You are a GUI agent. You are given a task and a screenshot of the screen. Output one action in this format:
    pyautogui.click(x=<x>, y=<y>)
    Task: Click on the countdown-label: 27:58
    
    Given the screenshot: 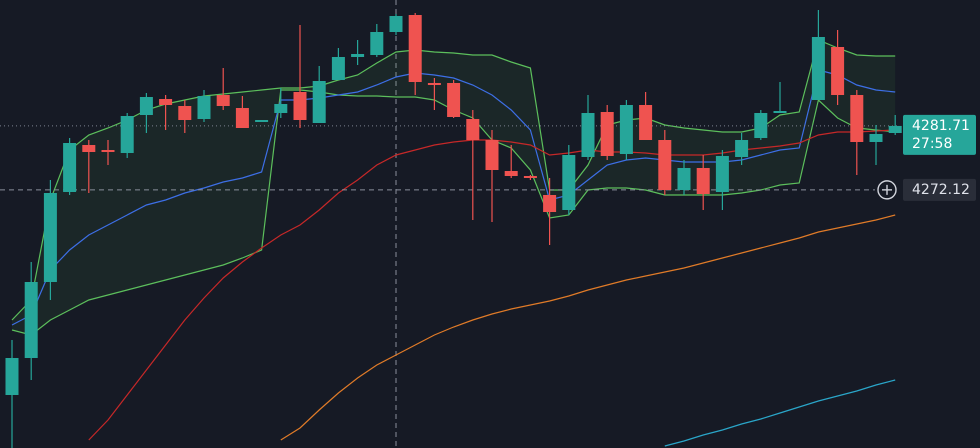 What is the action you would take?
    pyautogui.click(x=932, y=144)
    